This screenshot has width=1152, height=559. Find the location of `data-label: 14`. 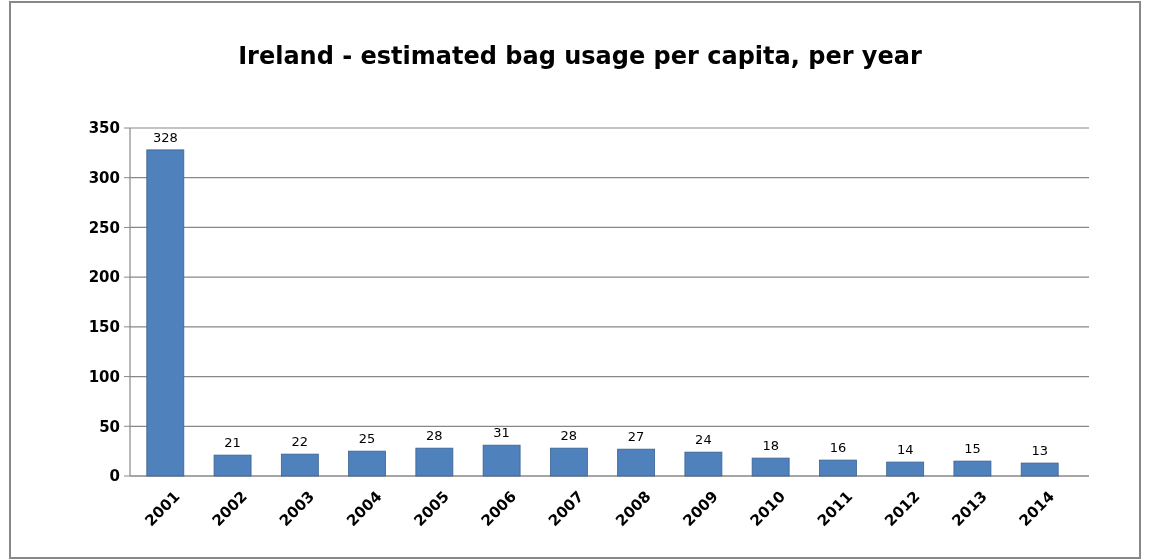

data-label: 14 is located at coordinates (905, 450).